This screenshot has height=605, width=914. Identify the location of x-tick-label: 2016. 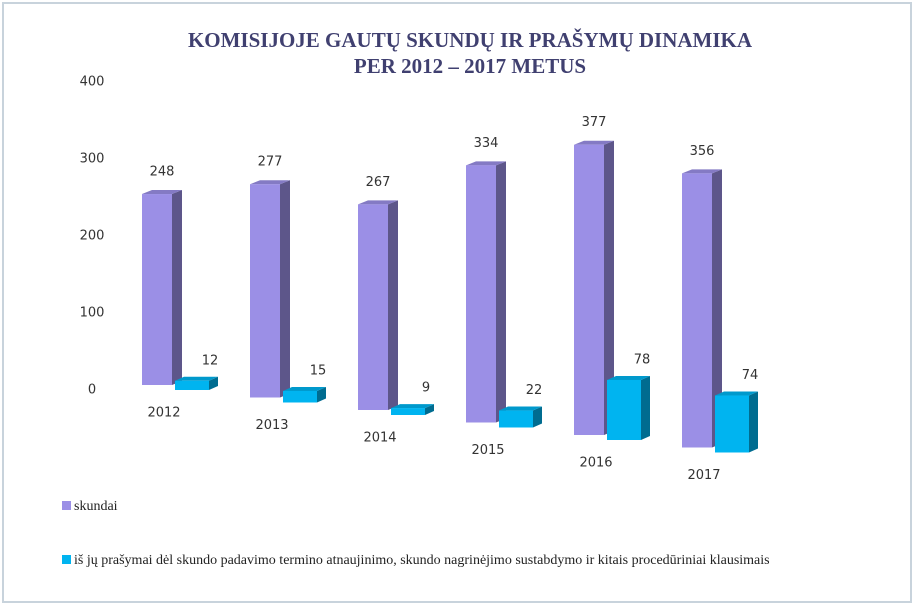
(595, 463).